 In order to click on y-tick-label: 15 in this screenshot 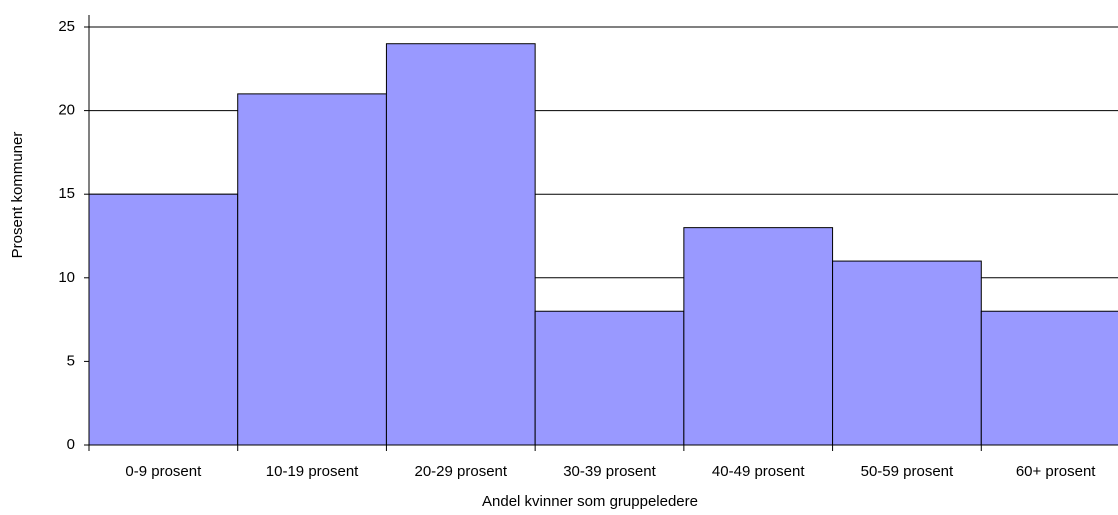, I will do `click(66, 193)`.